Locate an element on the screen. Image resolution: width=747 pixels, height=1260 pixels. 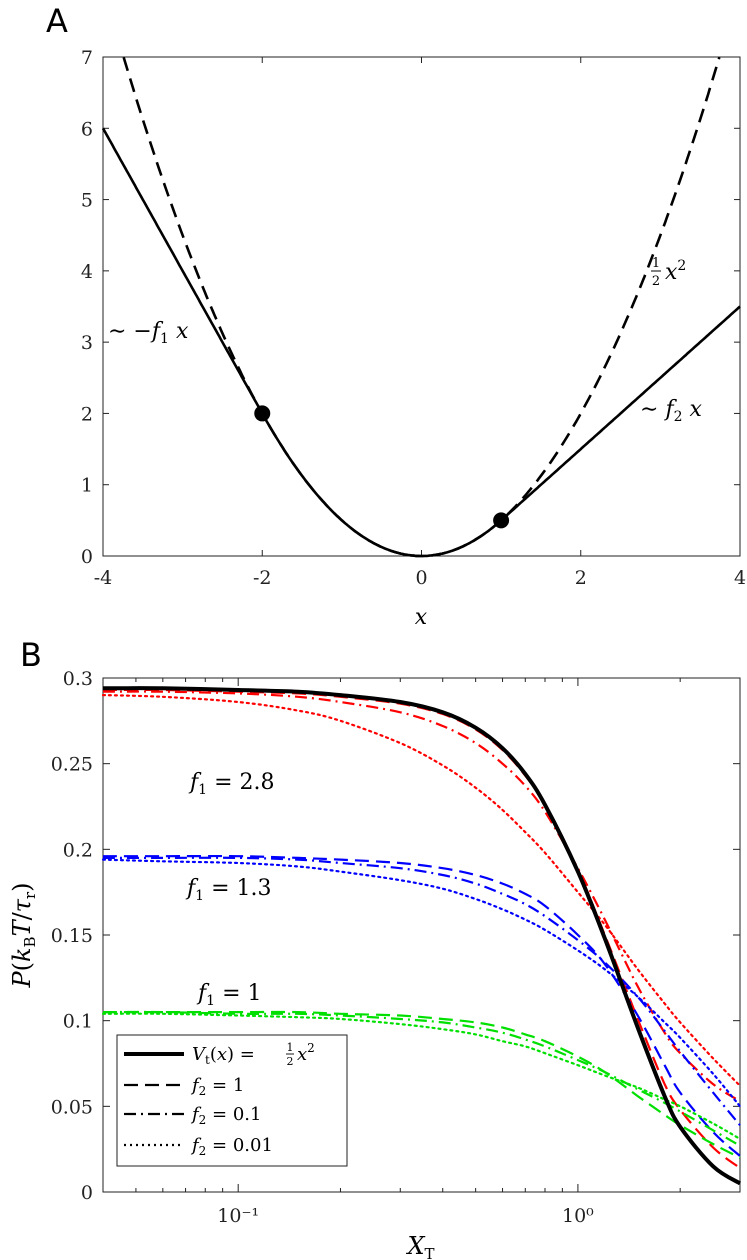
b-ytick-label: 0.3 is located at coordinates (78, 679).